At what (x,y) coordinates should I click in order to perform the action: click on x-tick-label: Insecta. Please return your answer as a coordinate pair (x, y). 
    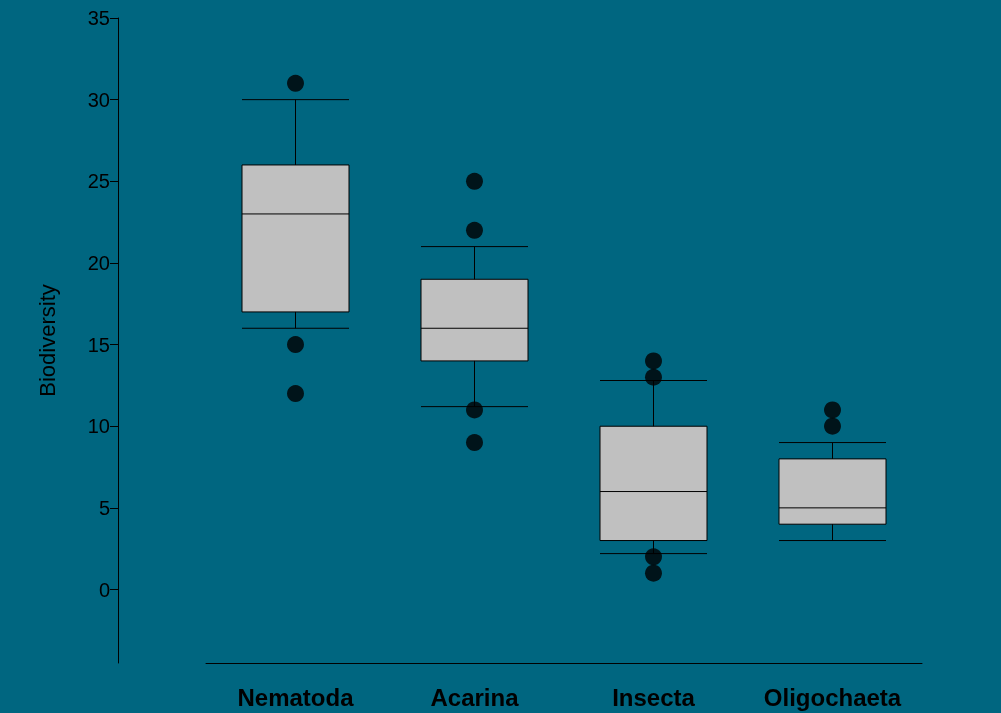
    Looking at the image, I should click on (654, 697).